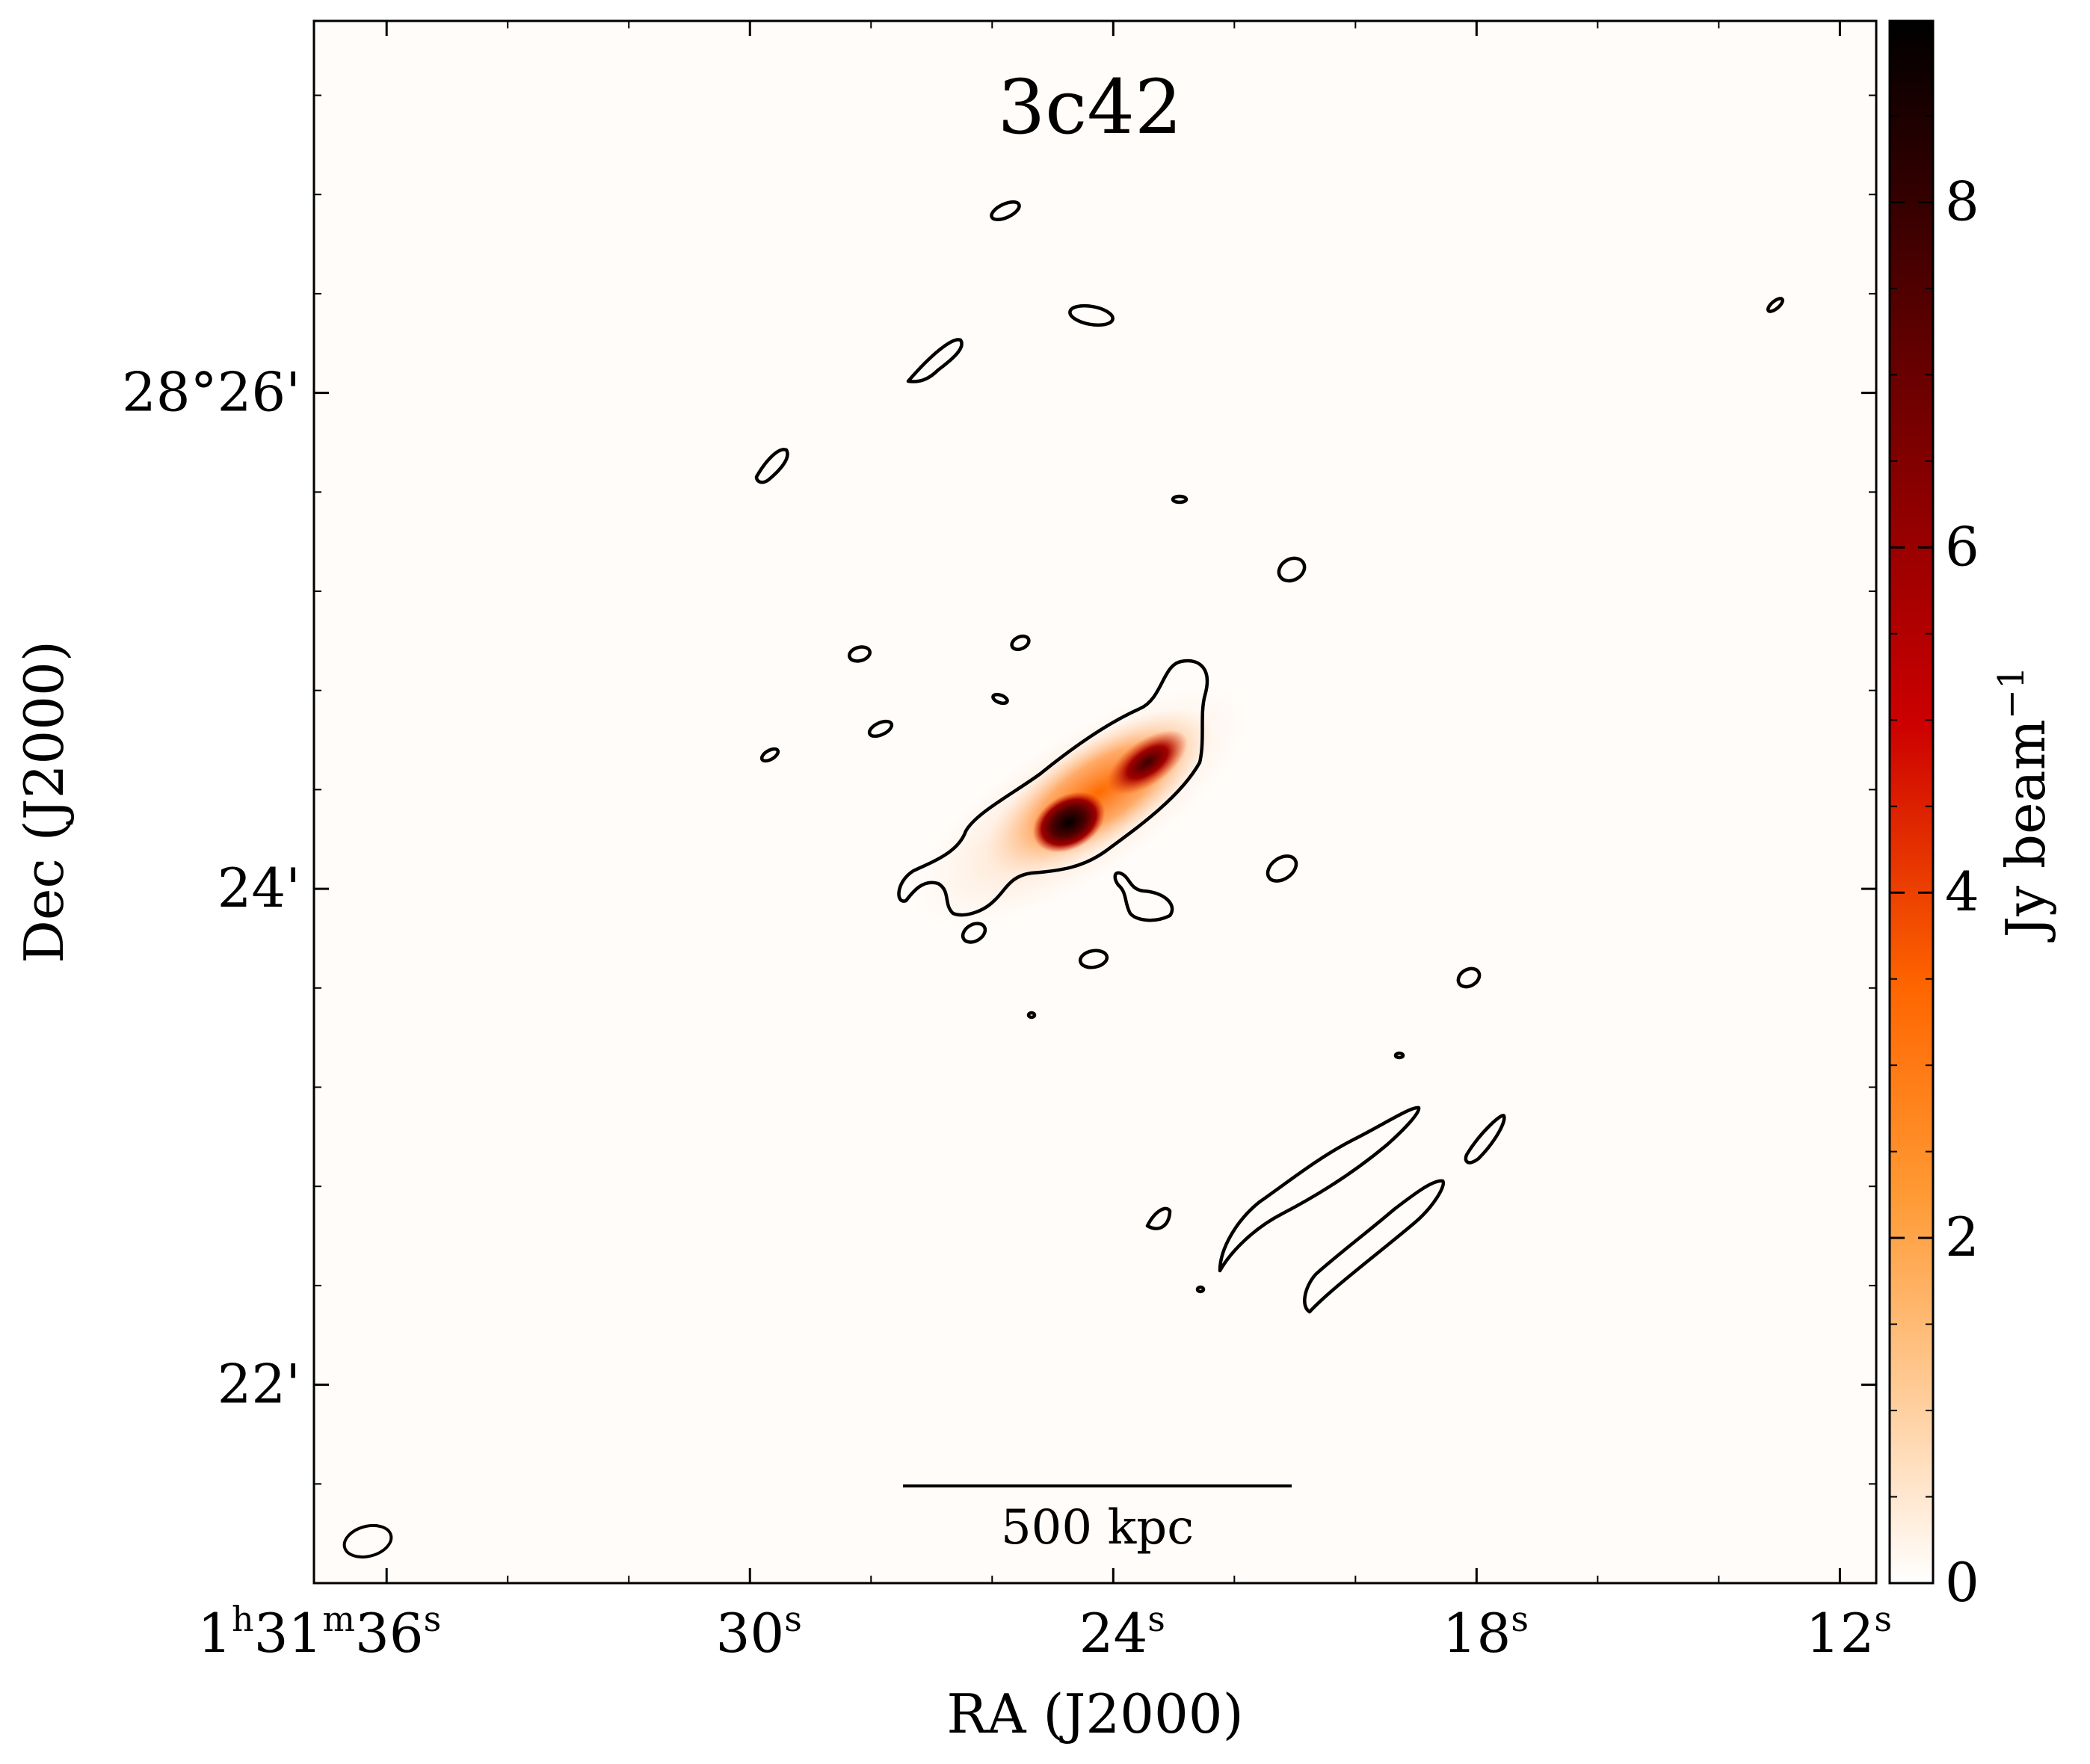 This screenshot has height=1764, width=2090. What do you see at coordinates (259, 888) in the screenshot?
I see `y-tick-label: 24'` at bounding box center [259, 888].